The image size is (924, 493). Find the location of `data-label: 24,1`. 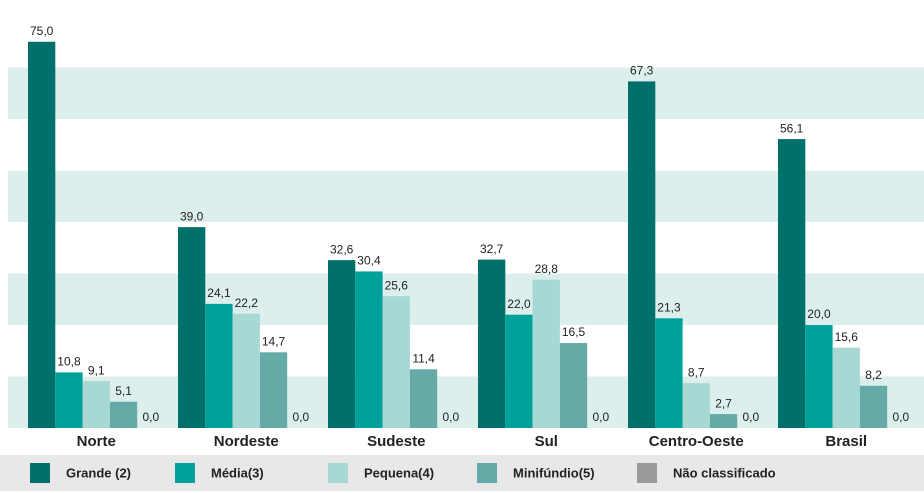

data-label: 24,1 is located at coordinates (219, 293).